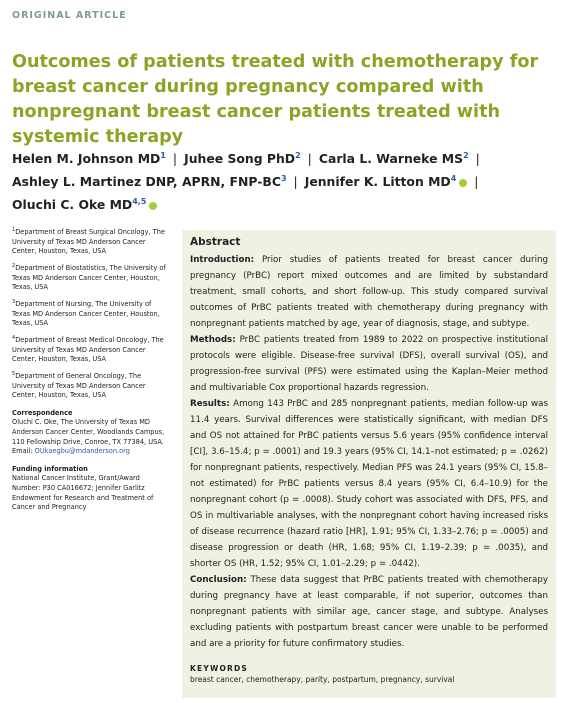  I want to click on author-affiliation: 3, so click(283, 179).